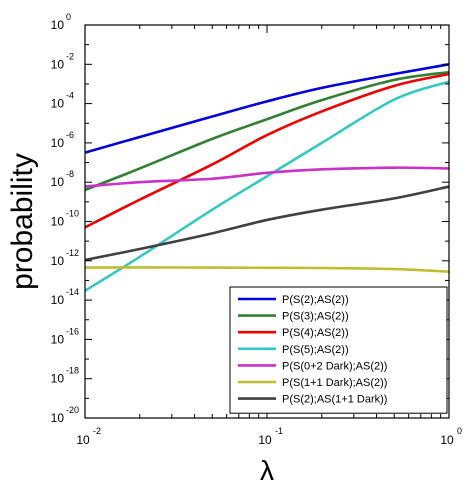 Image resolution: width=469 pixels, height=486 pixels. I want to click on legend-label: P(S(1+1 Dark);AS(2)), so click(334, 383).